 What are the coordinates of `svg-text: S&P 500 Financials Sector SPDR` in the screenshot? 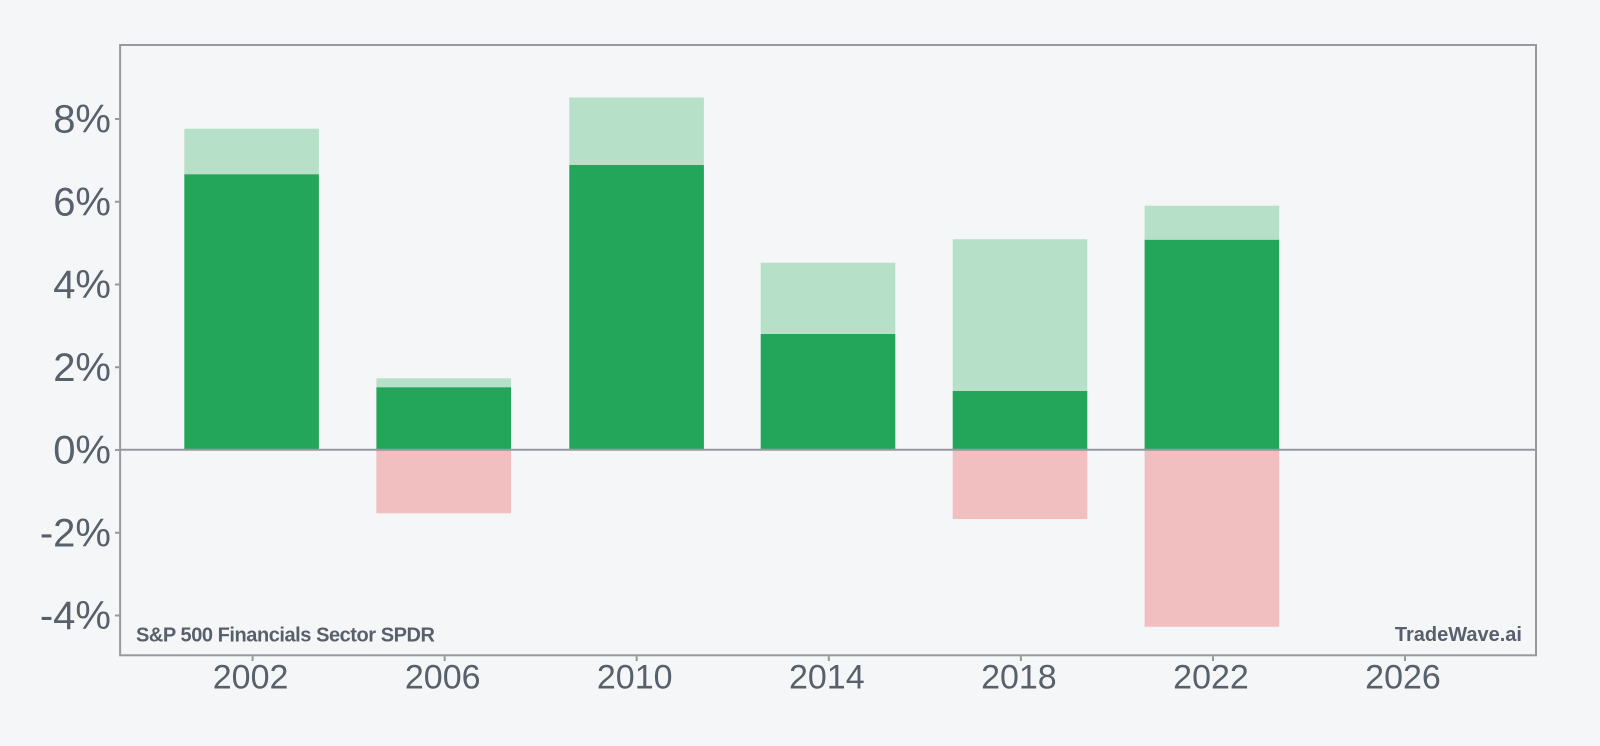 It's located at (285, 635).